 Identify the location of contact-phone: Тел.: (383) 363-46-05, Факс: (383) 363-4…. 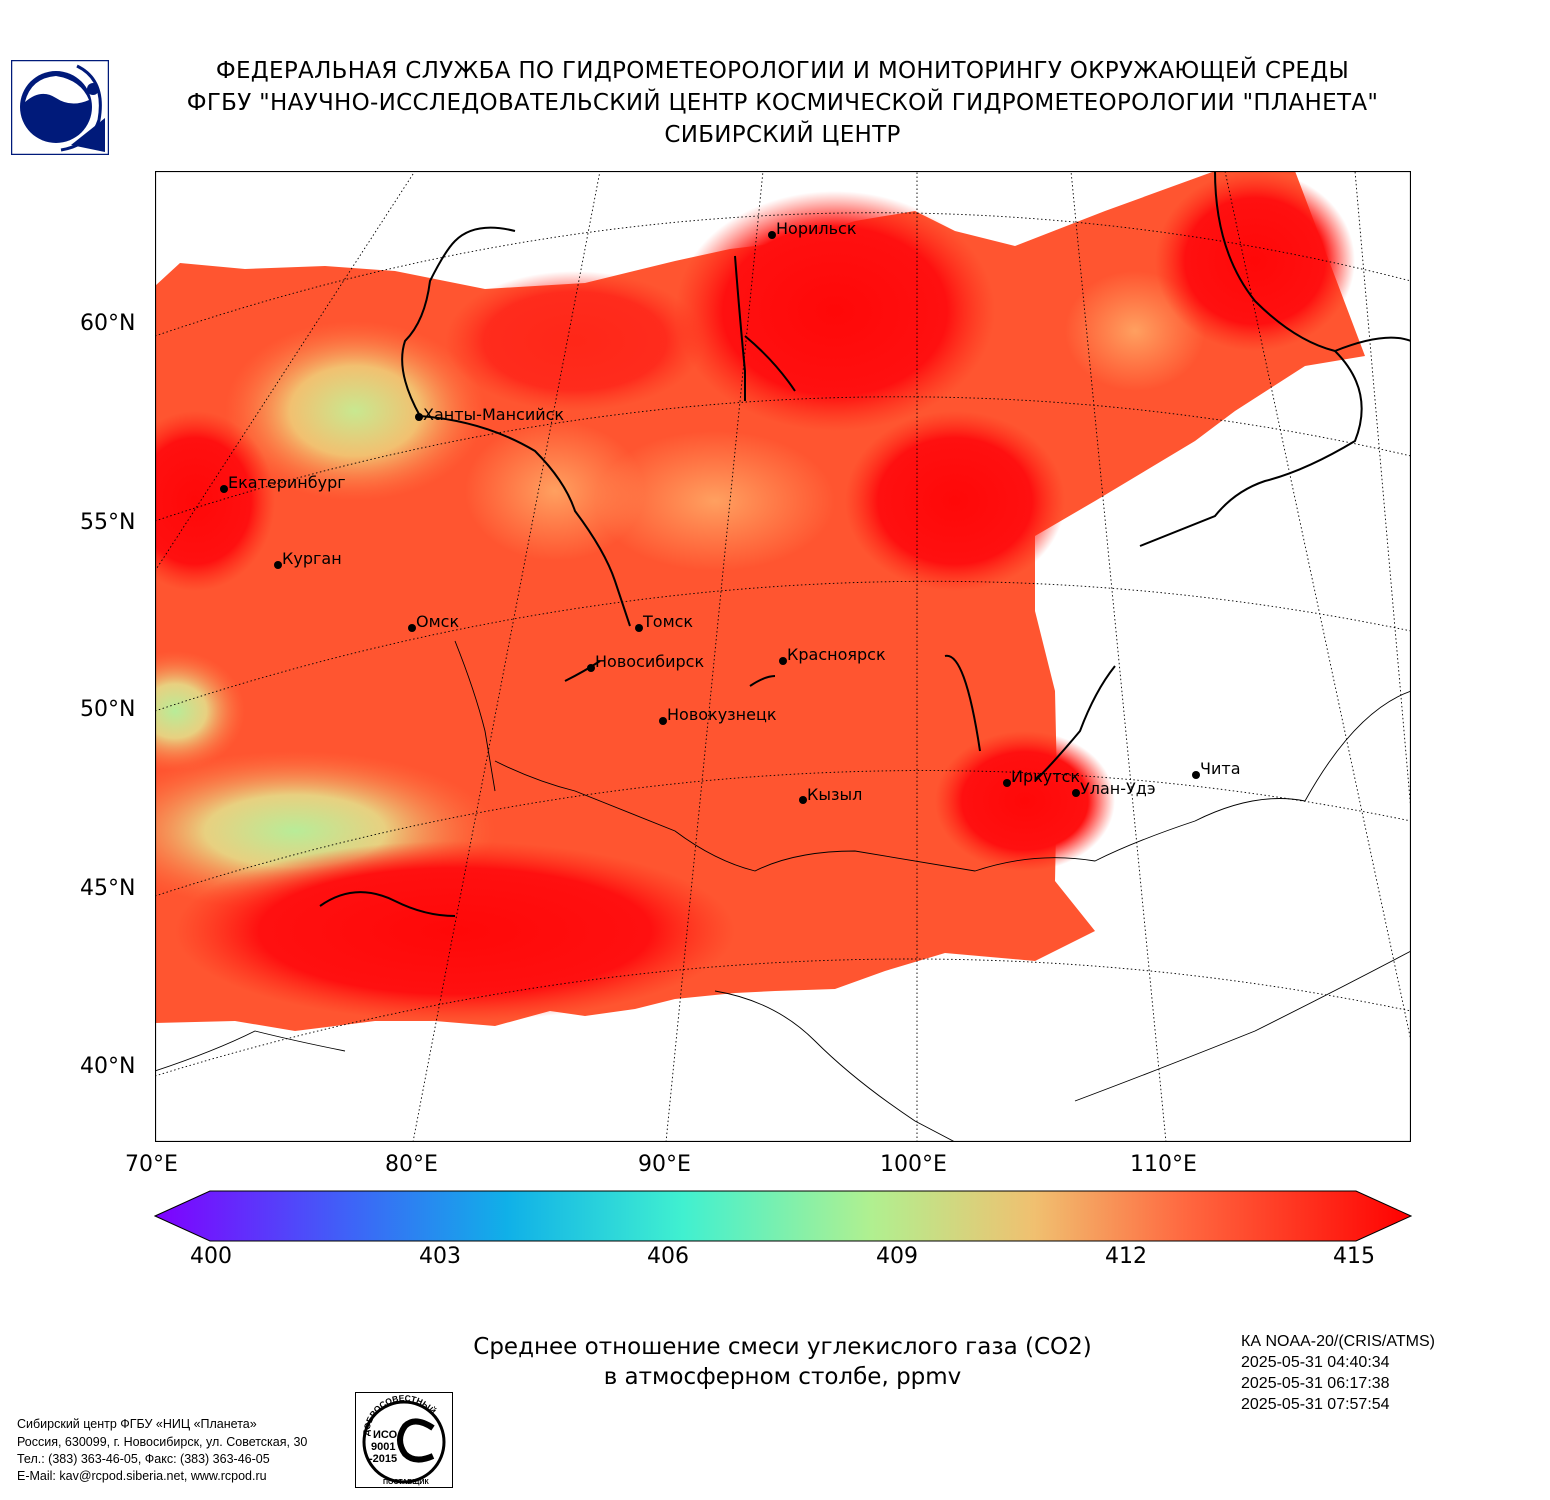
(143, 1459).